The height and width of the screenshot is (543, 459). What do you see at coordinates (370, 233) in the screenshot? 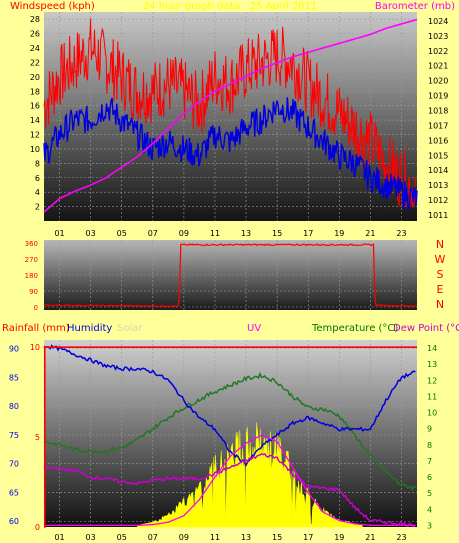
I see `wind-x-tick: 21` at bounding box center [370, 233].